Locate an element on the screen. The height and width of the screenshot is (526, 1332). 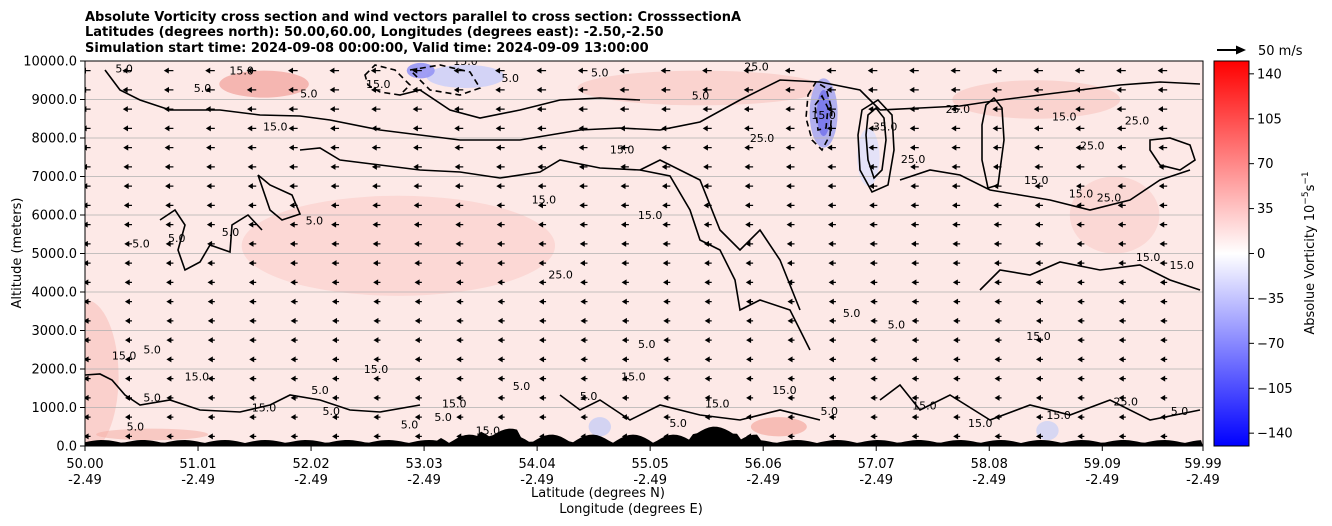
vorticity-patch is located at coordinates (152, 434).